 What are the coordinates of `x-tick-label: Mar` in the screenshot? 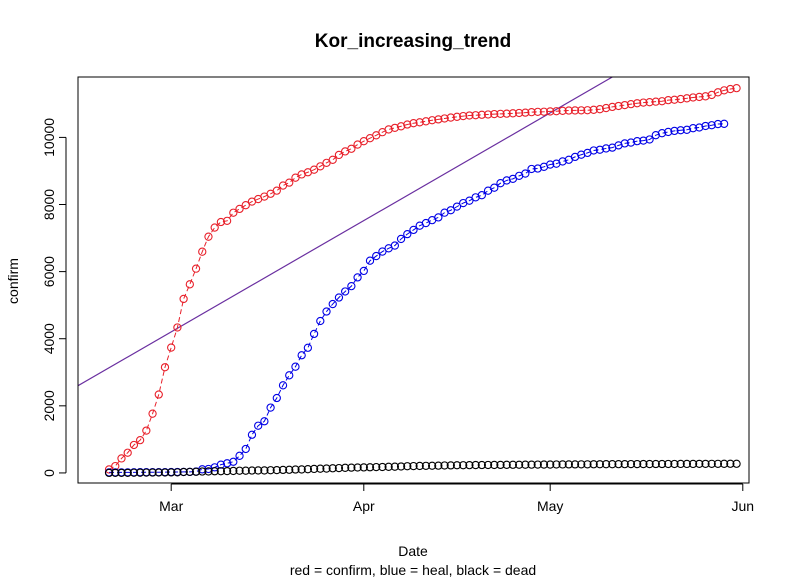 It's located at (171, 506).